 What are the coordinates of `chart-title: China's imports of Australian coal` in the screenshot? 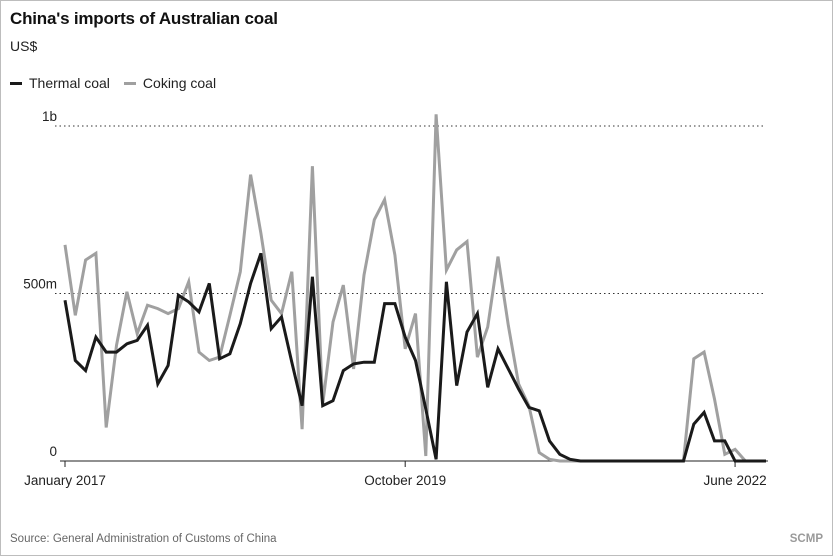 It's located at (144, 18).